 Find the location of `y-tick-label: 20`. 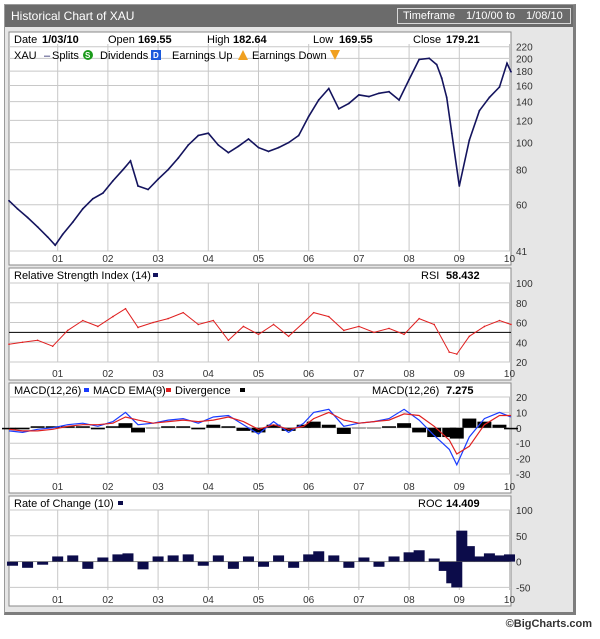

y-tick-label: 20 is located at coordinates (522, 398).